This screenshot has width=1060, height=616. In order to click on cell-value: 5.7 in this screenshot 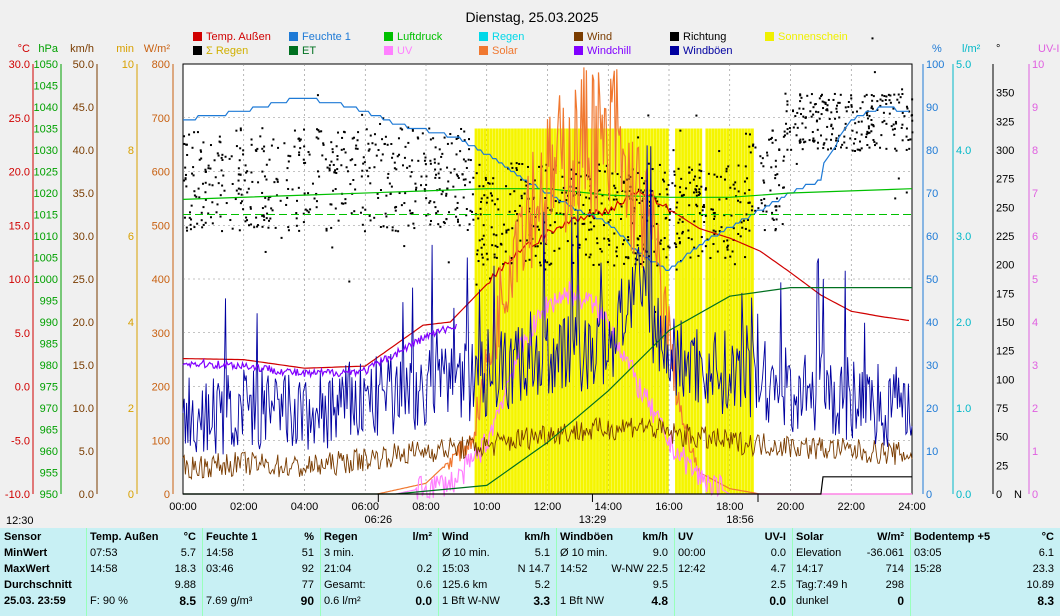, I will do `click(188, 553)`.